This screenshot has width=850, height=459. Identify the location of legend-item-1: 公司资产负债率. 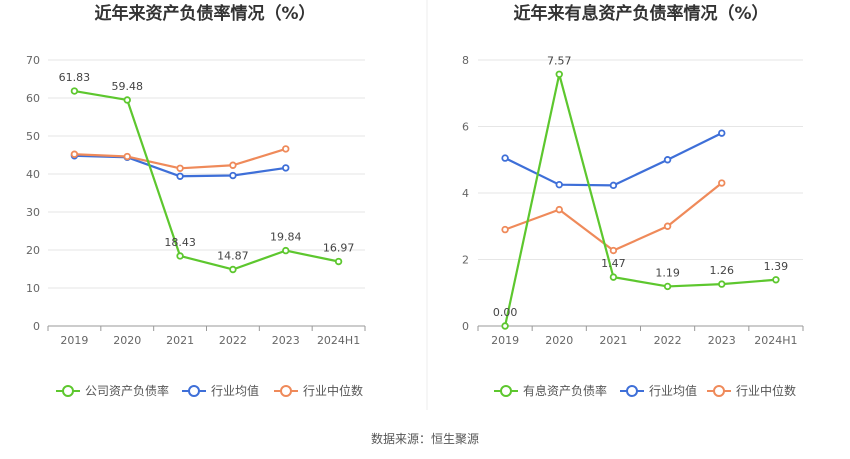
(112, 390).